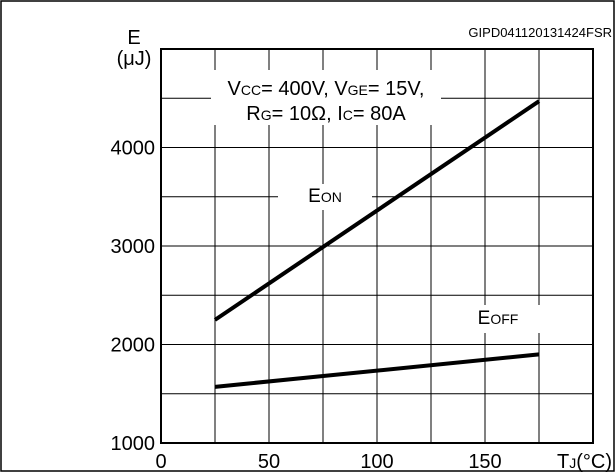 The width and height of the screenshot is (615, 472). I want to click on x-tick-label: 100, so click(376, 461).